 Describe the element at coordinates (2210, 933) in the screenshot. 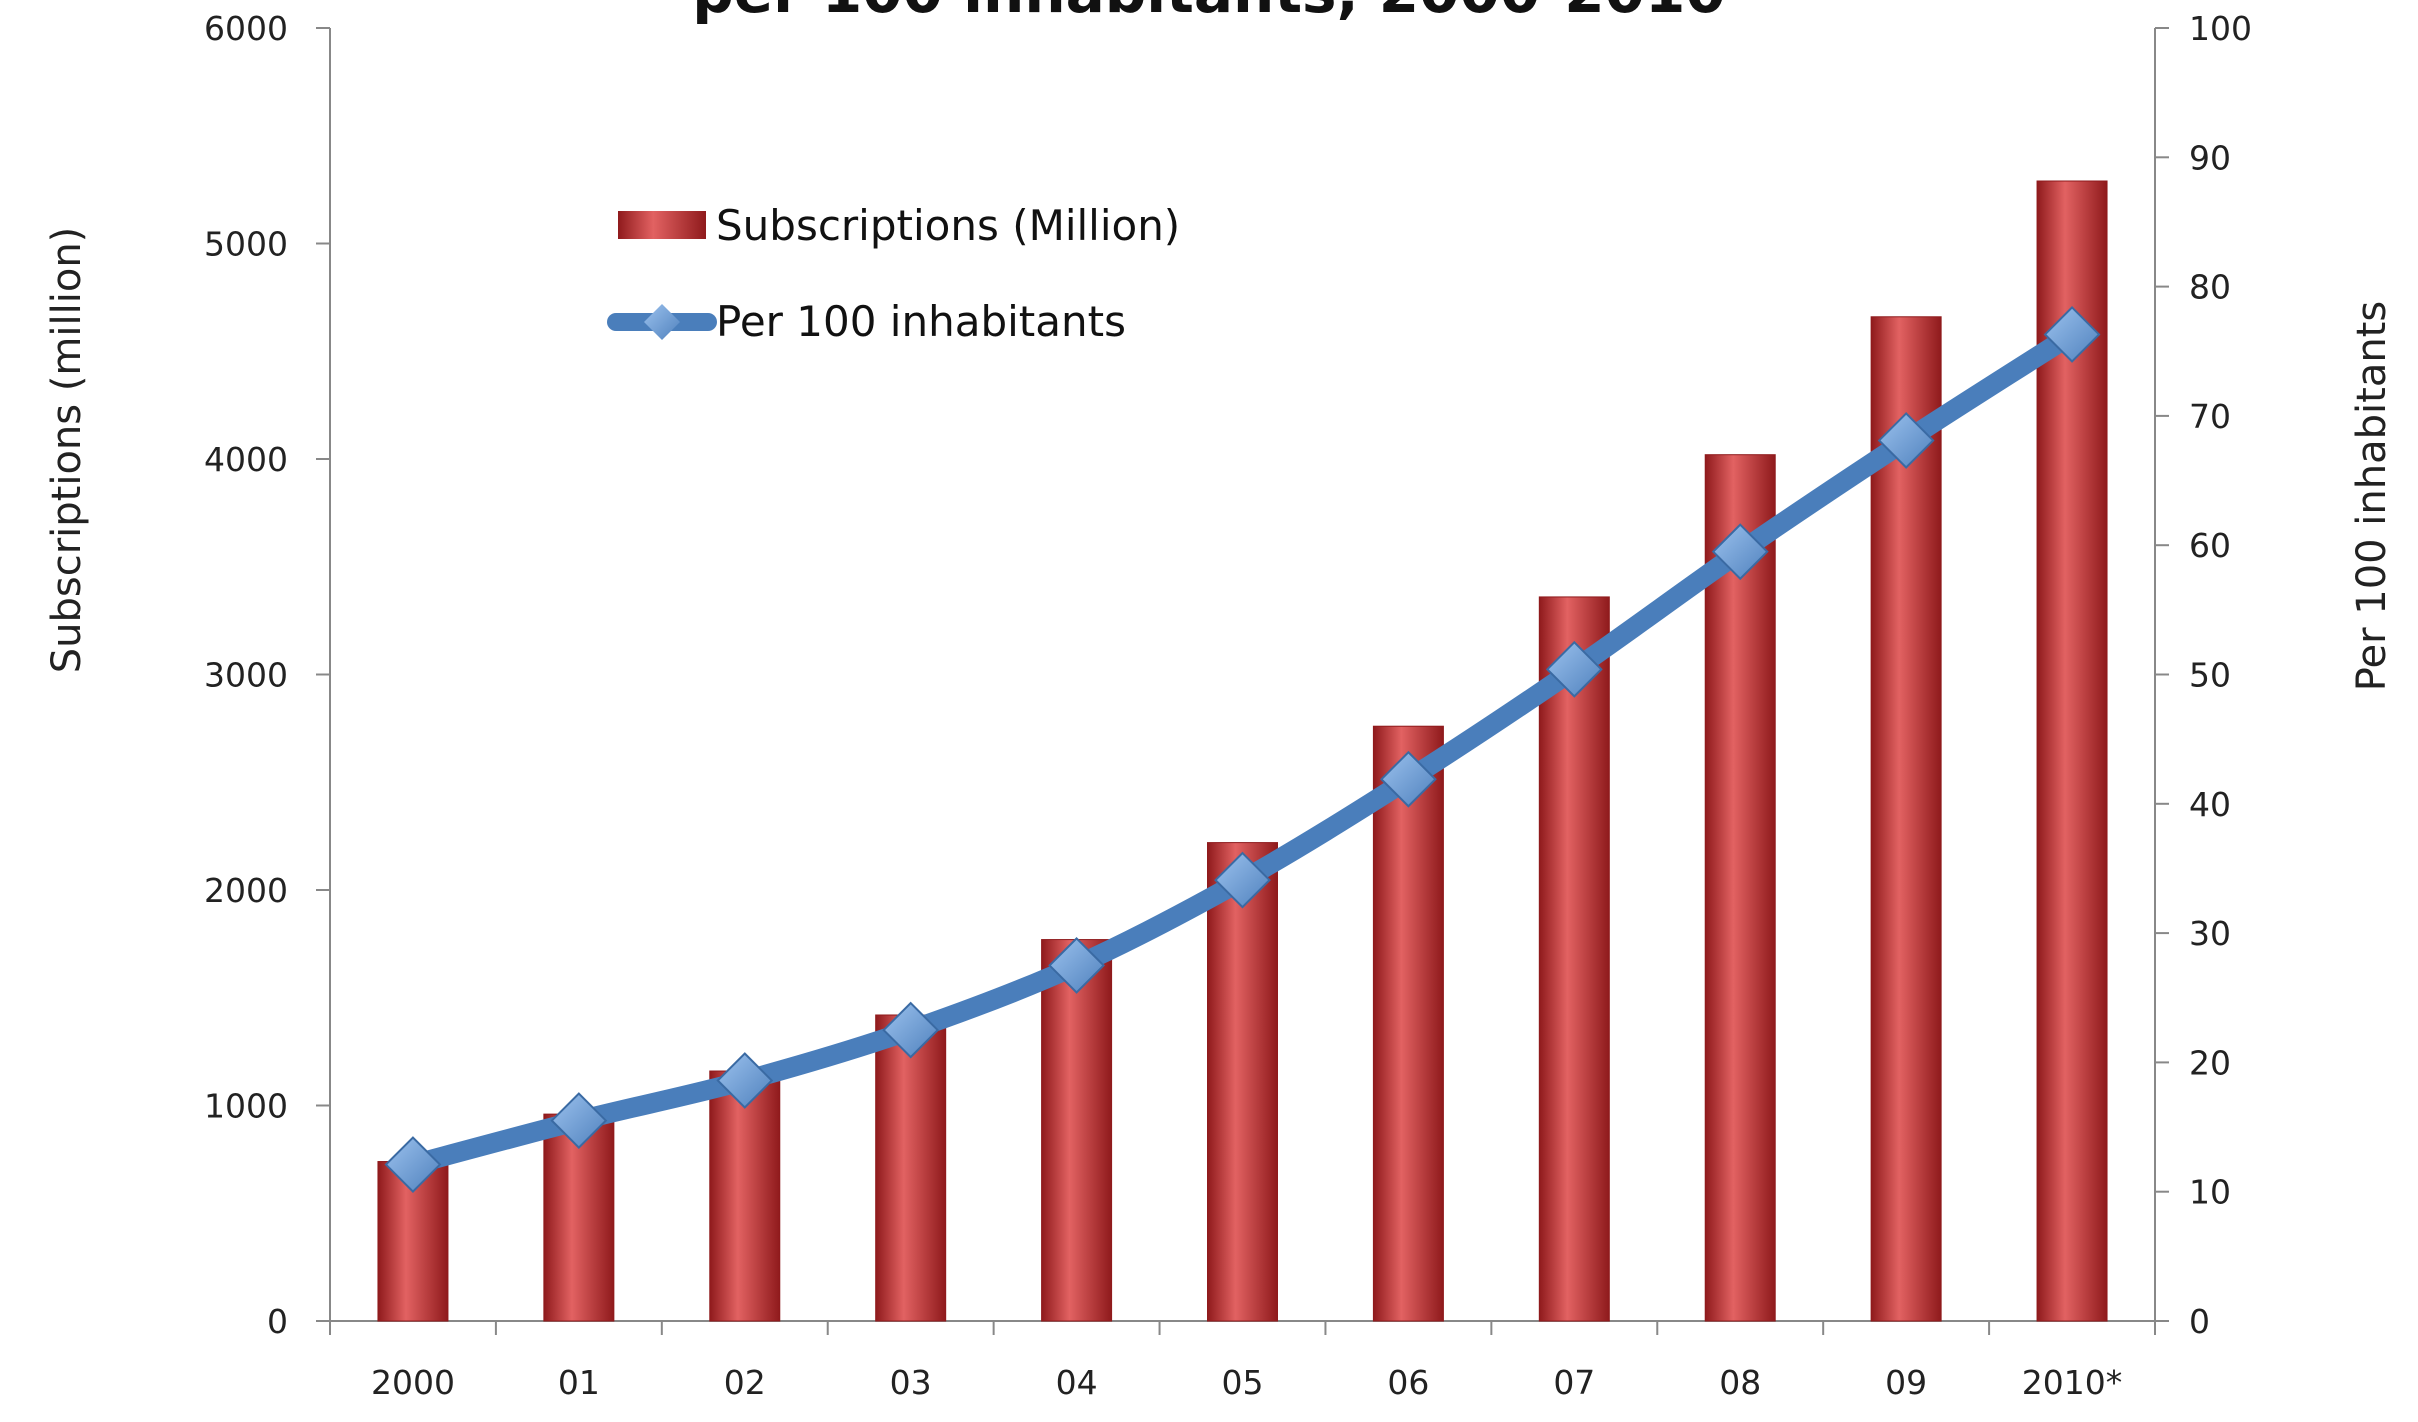

I see `y-tick-label-right: 30` at that location.